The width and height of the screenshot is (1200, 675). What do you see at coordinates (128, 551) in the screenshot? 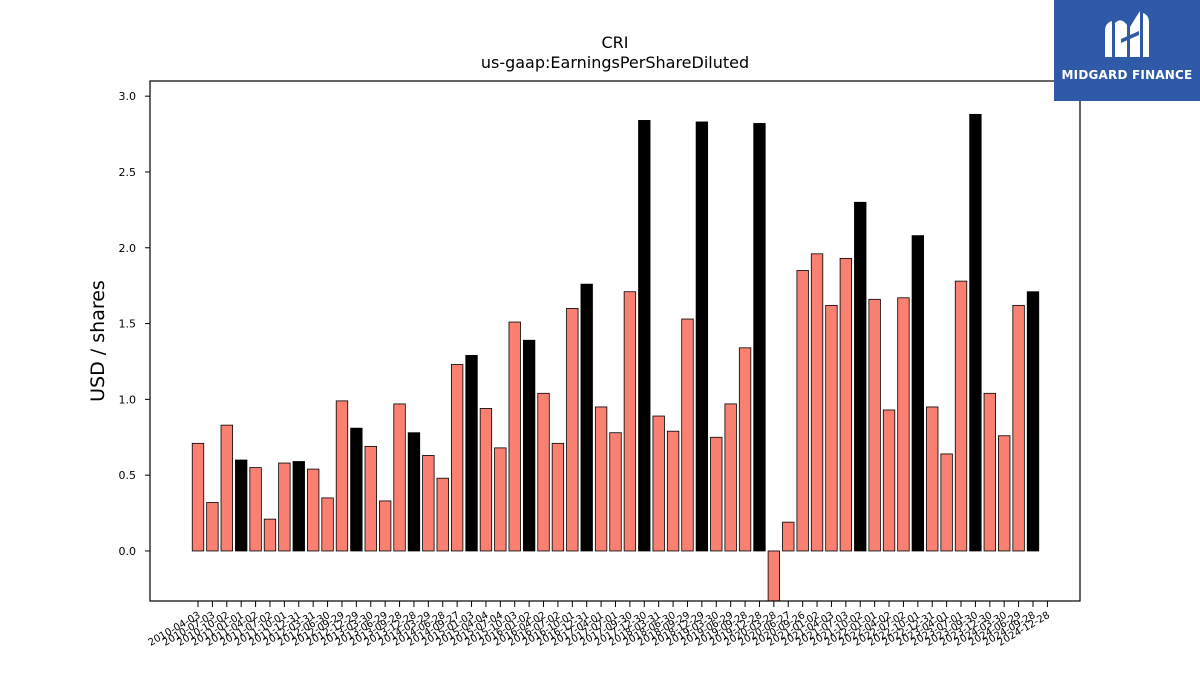
I see `y-tick-label: 0.0` at bounding box center [128, 551].